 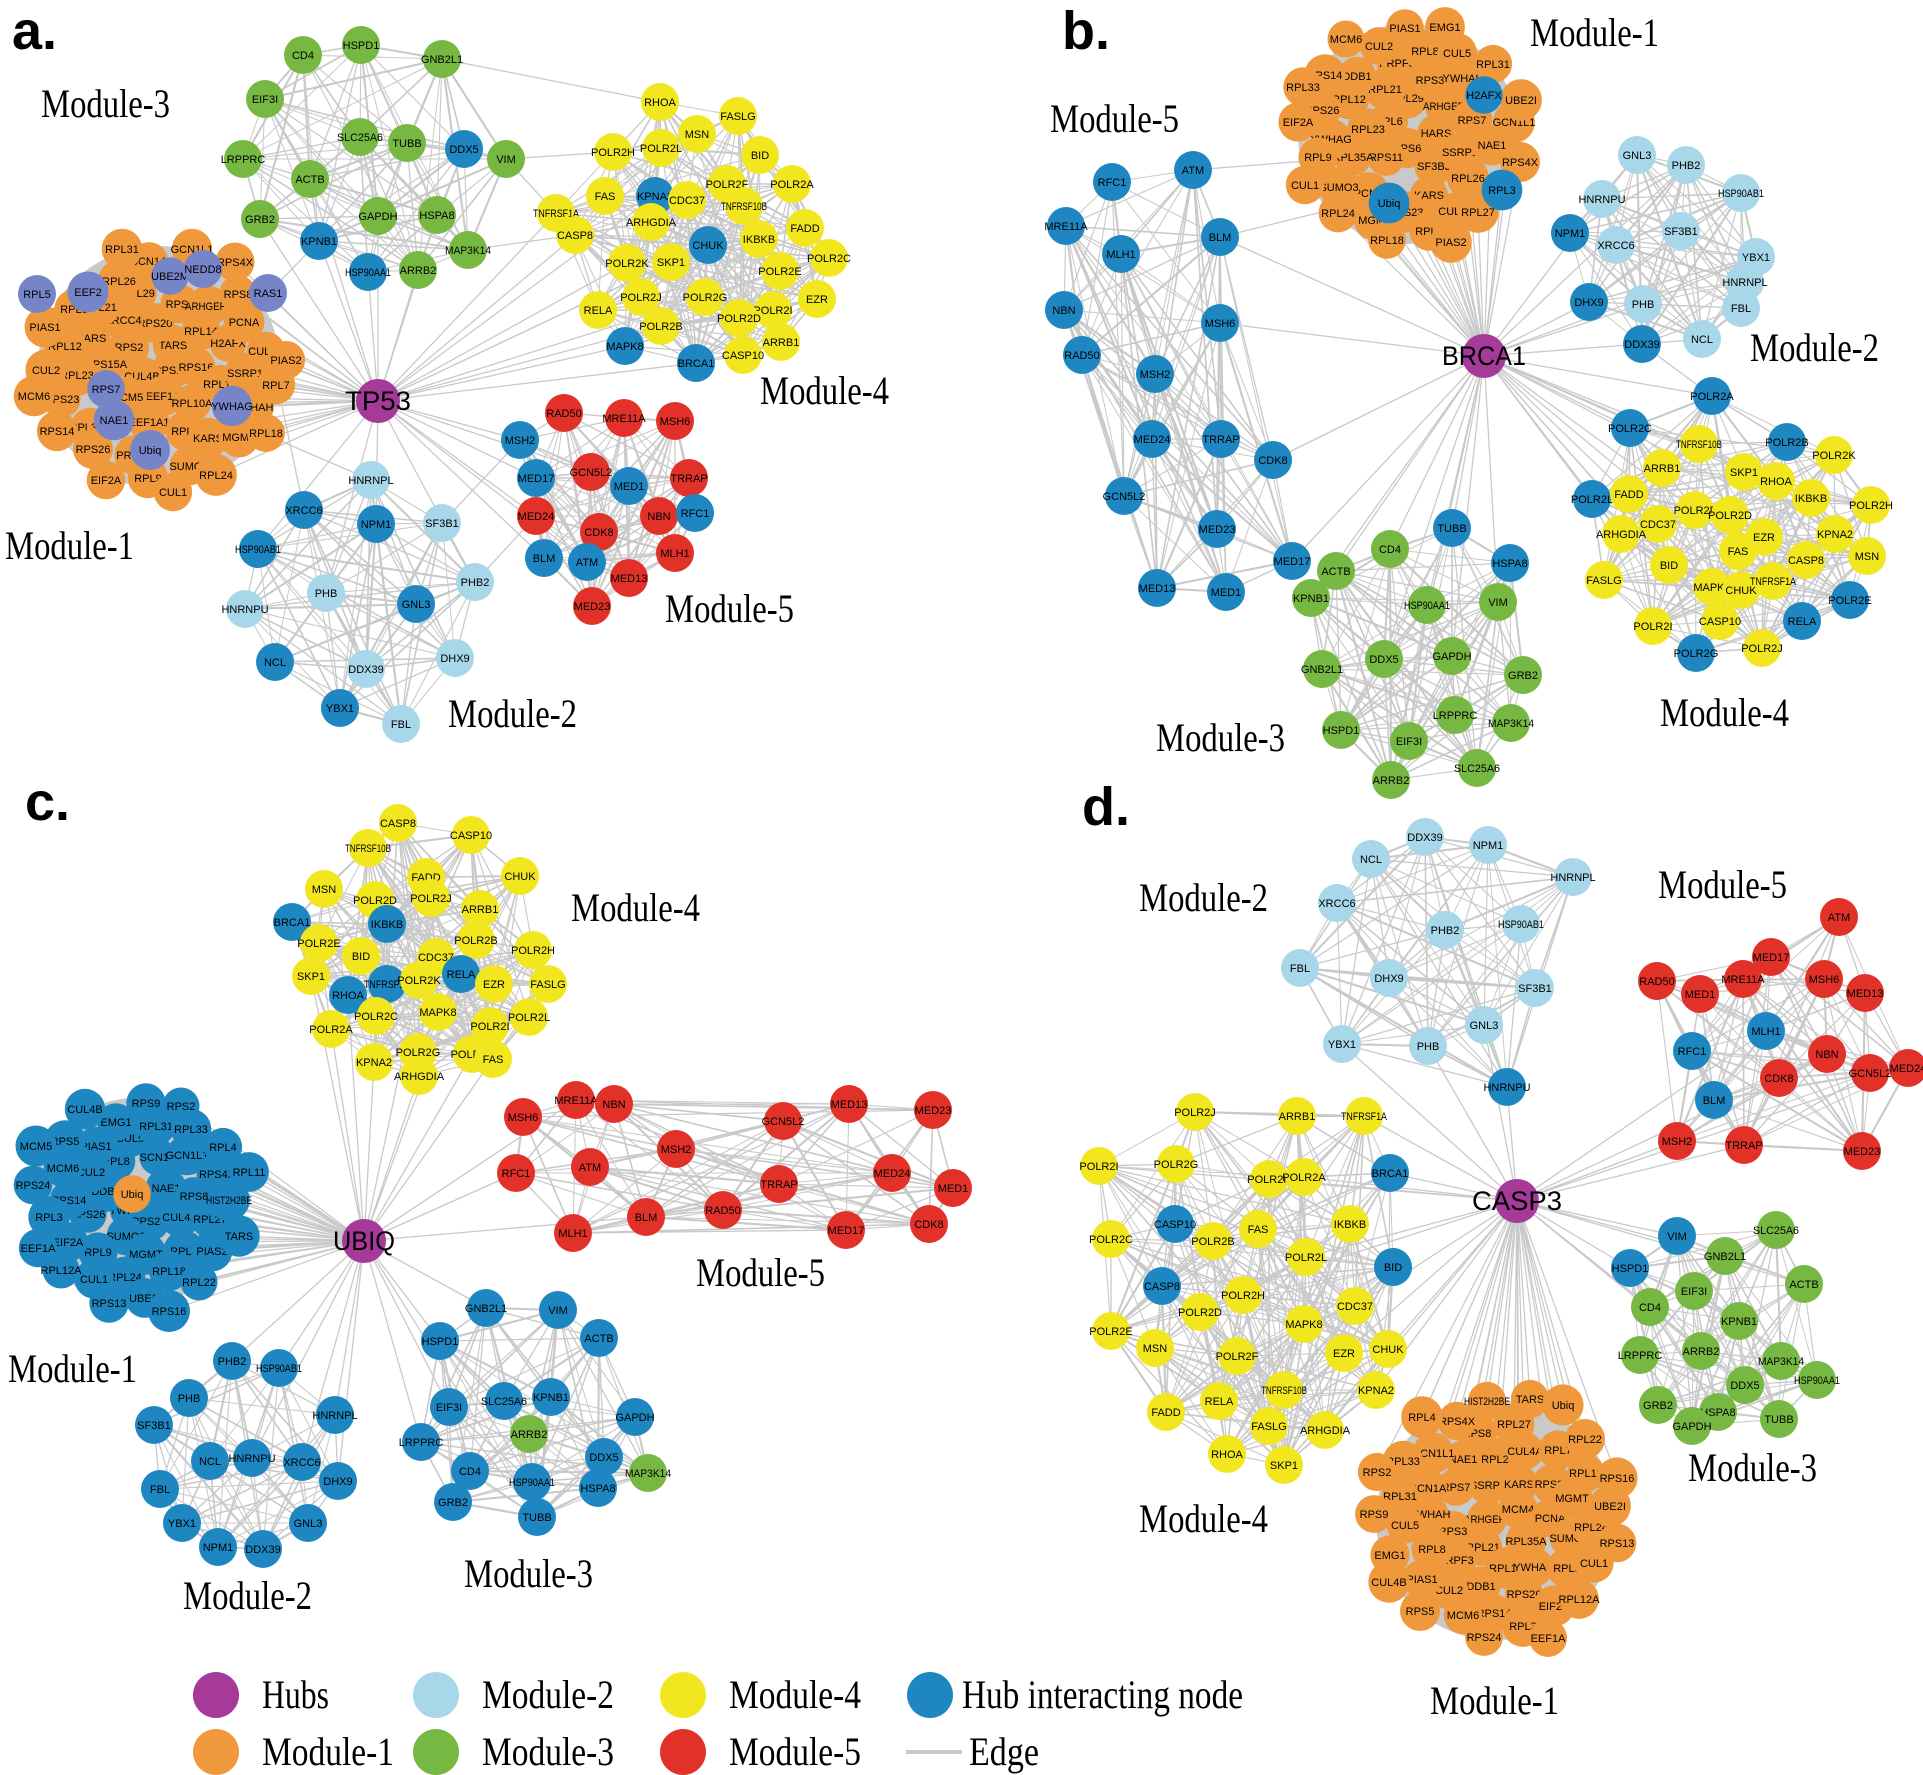 What do you see at coordinates (1712, 397) in the screenshot?
I see `svg-text: POLR2A` at bounding box center [1712, 397].